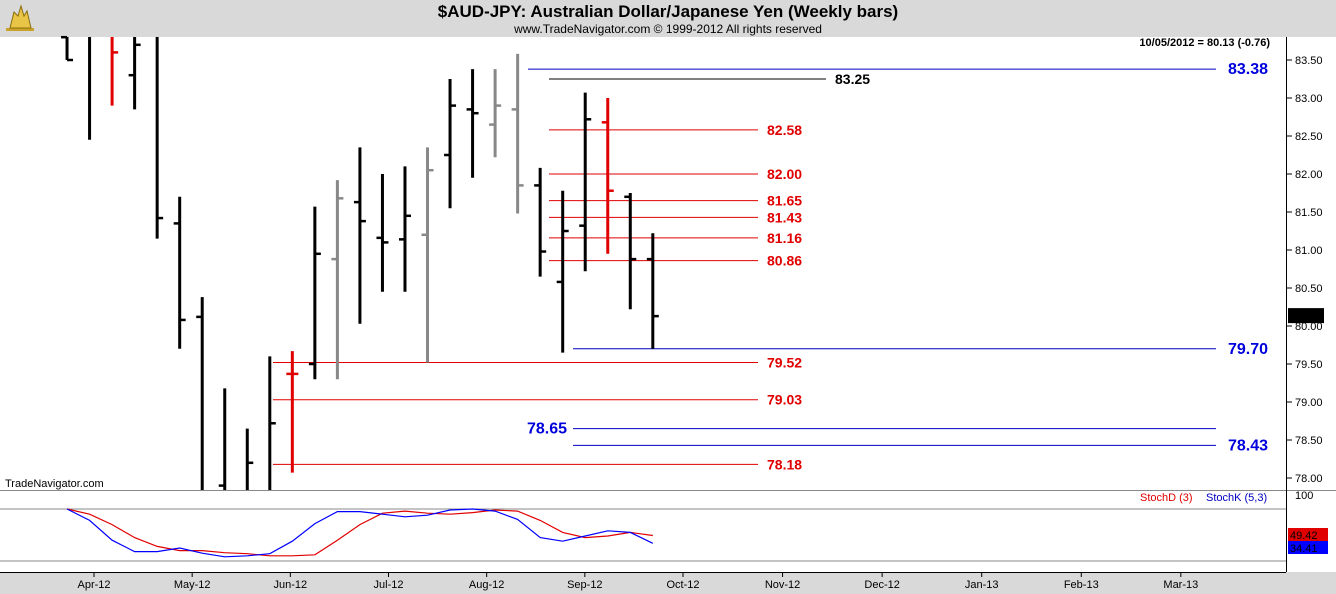  I want to click on stoch-series-d, so click(359, 532).